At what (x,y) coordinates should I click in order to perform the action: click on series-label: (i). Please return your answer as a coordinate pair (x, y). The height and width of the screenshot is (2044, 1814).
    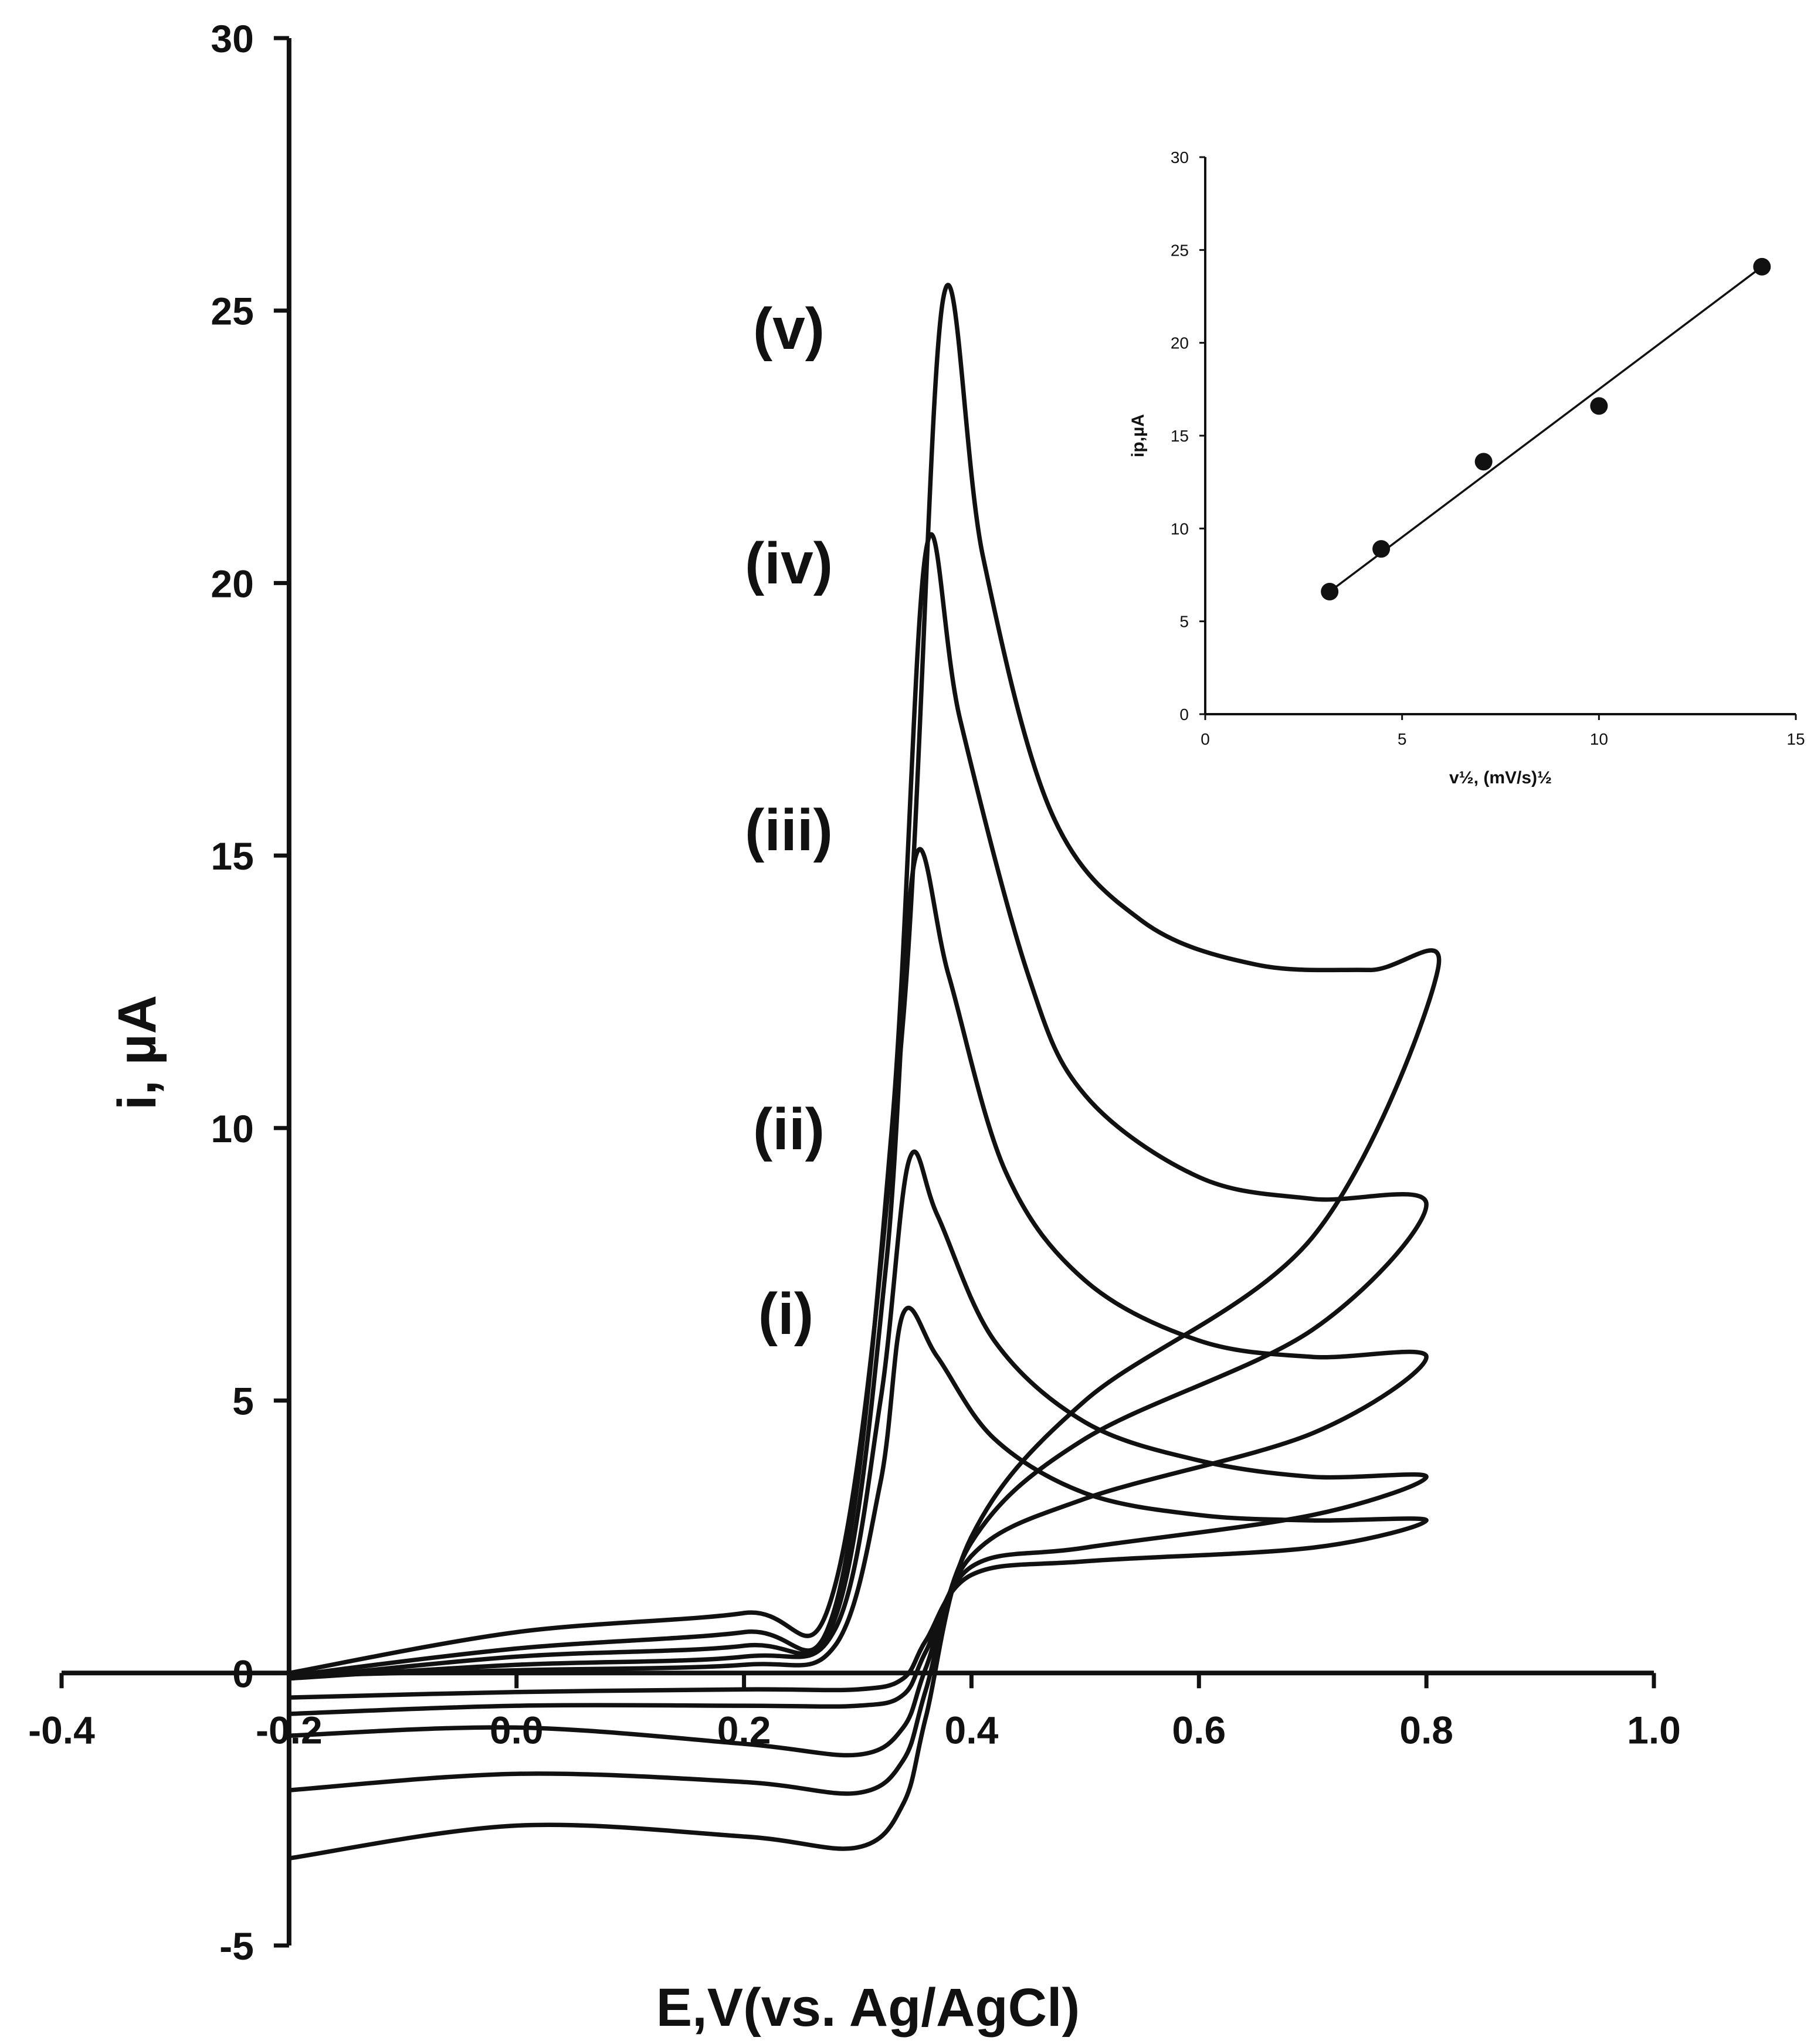
    Looking at the image, I should click on (785, 1314).